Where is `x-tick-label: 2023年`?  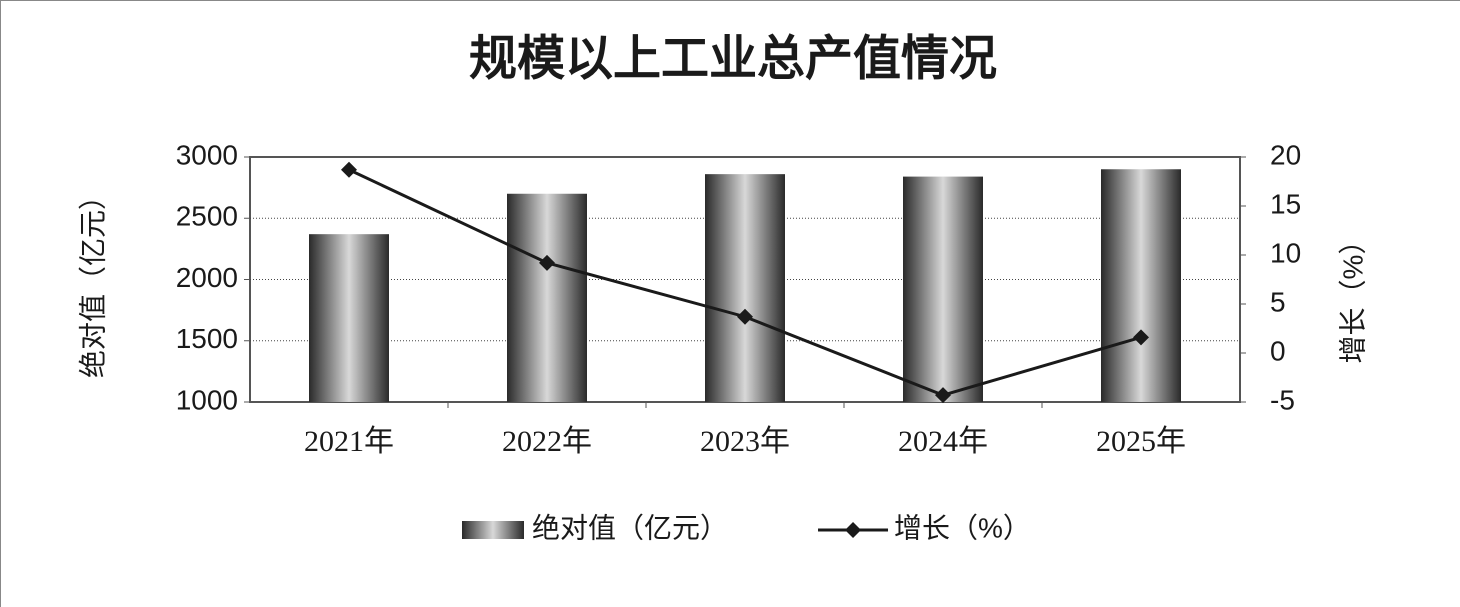
x-tick-label: 2023年 is located at coordinates (745, 441).